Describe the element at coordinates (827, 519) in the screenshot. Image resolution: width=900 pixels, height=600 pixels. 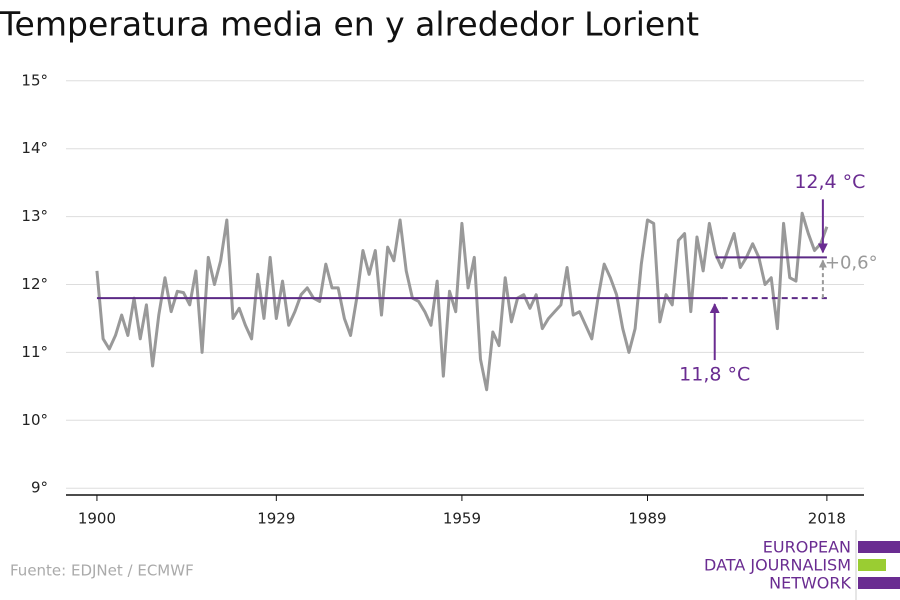
I see `x-tick-label: 2018` at that location.